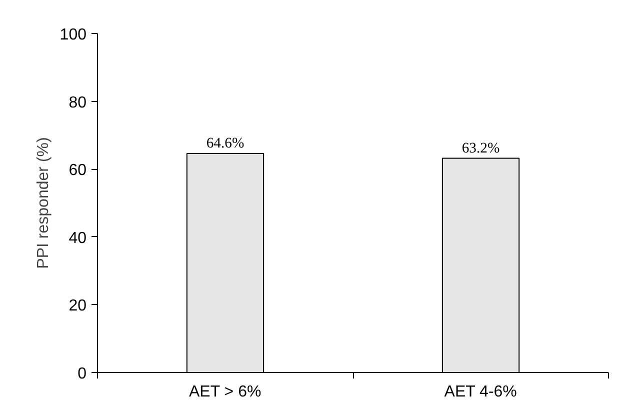  What do you see at coordinates (481, 148) in the screenshot?
I see `data-label: 63.2%` at bounding box center [481, 148].